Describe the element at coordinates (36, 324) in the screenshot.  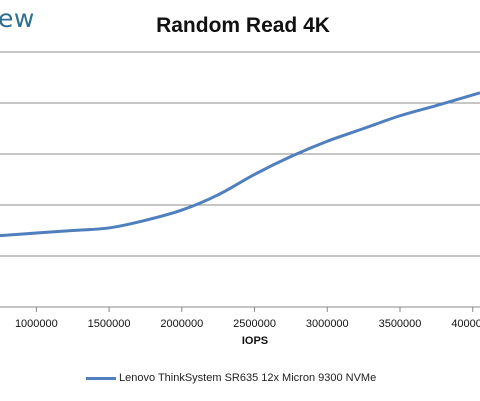
I see `x-tick-label: 1000000` at that location.